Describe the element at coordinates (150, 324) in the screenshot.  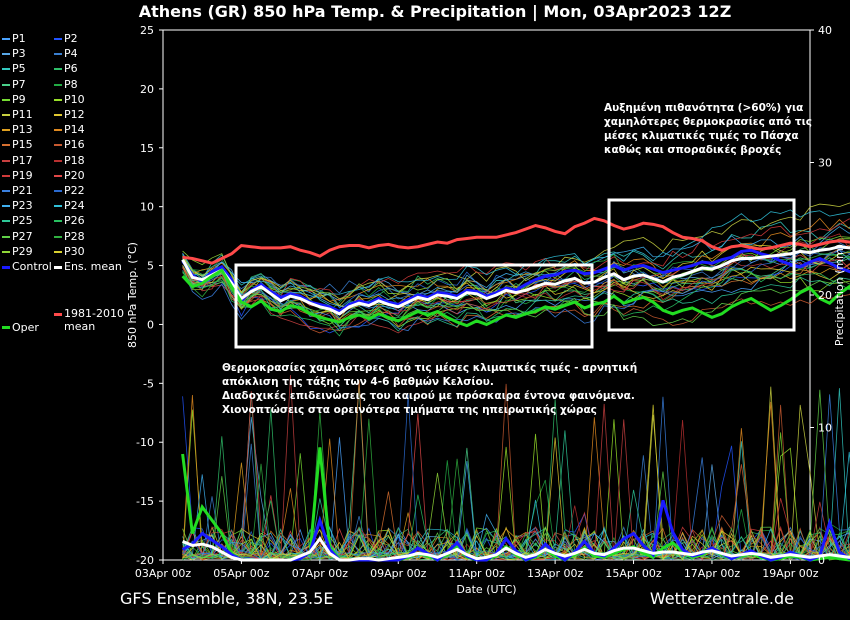
I see `y-tick-label: 0` at that location.